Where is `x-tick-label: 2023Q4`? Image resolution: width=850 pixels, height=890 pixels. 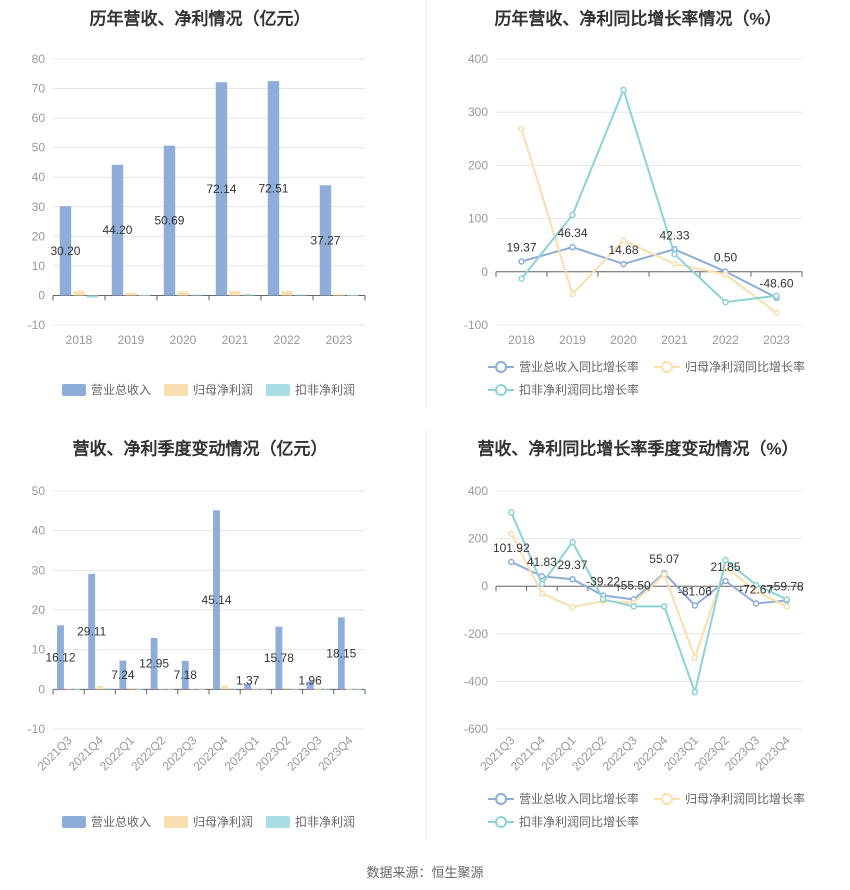 x-tick-label: 2023Q4 is located at coordinates (773, 753).